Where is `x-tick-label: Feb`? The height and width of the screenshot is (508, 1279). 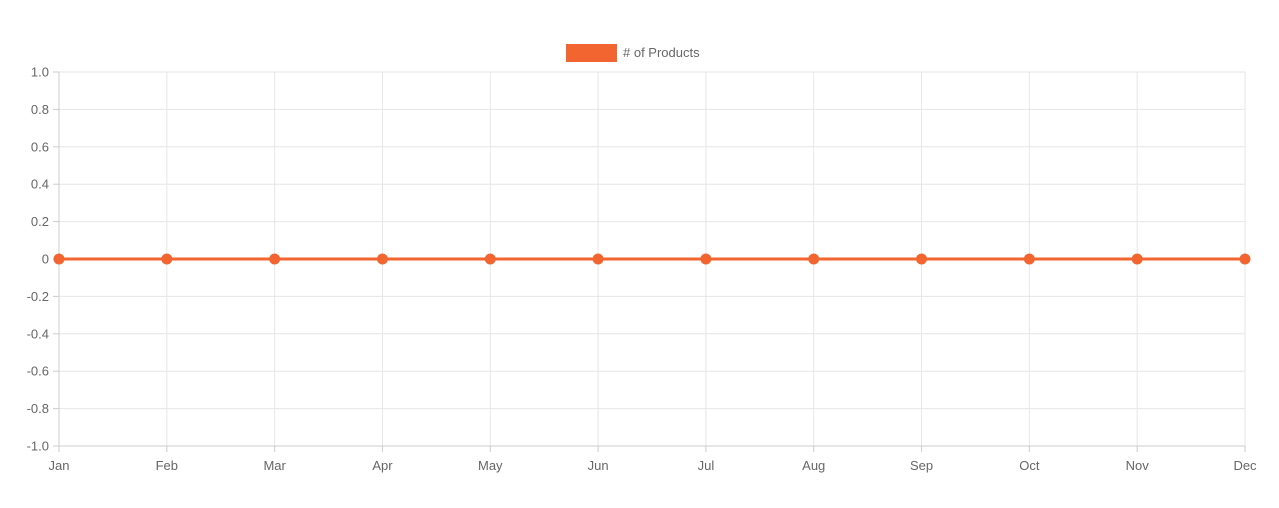
x-tick-label: Feb is located at coordinates (167, 465).